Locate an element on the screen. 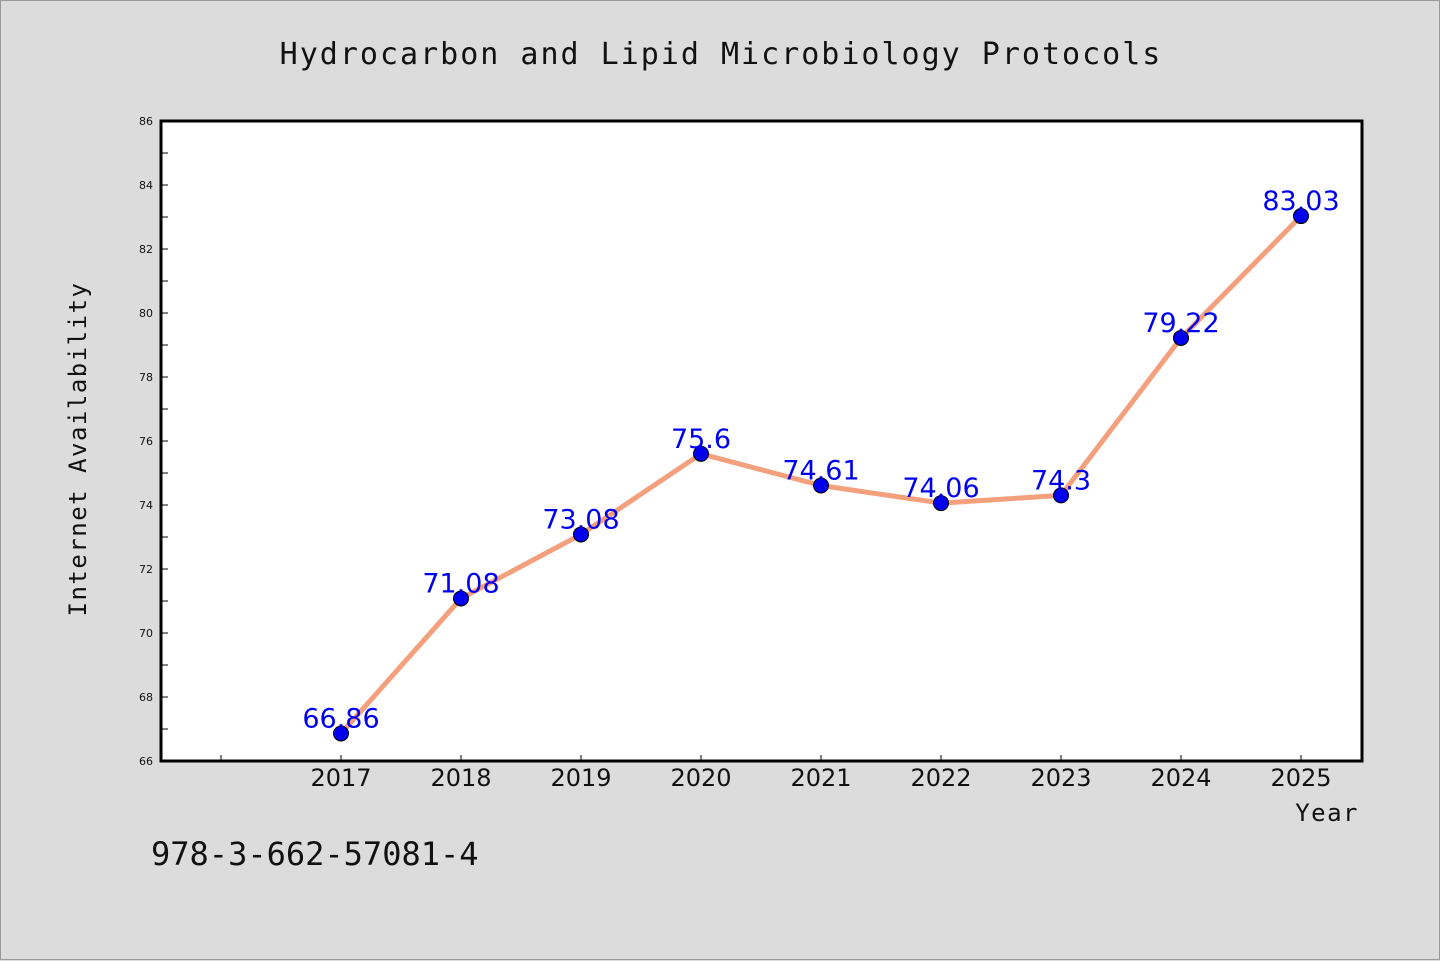 This screenshot has width=1440, height=961. y-tick-label: 72 is located at coordinates (146, 569).